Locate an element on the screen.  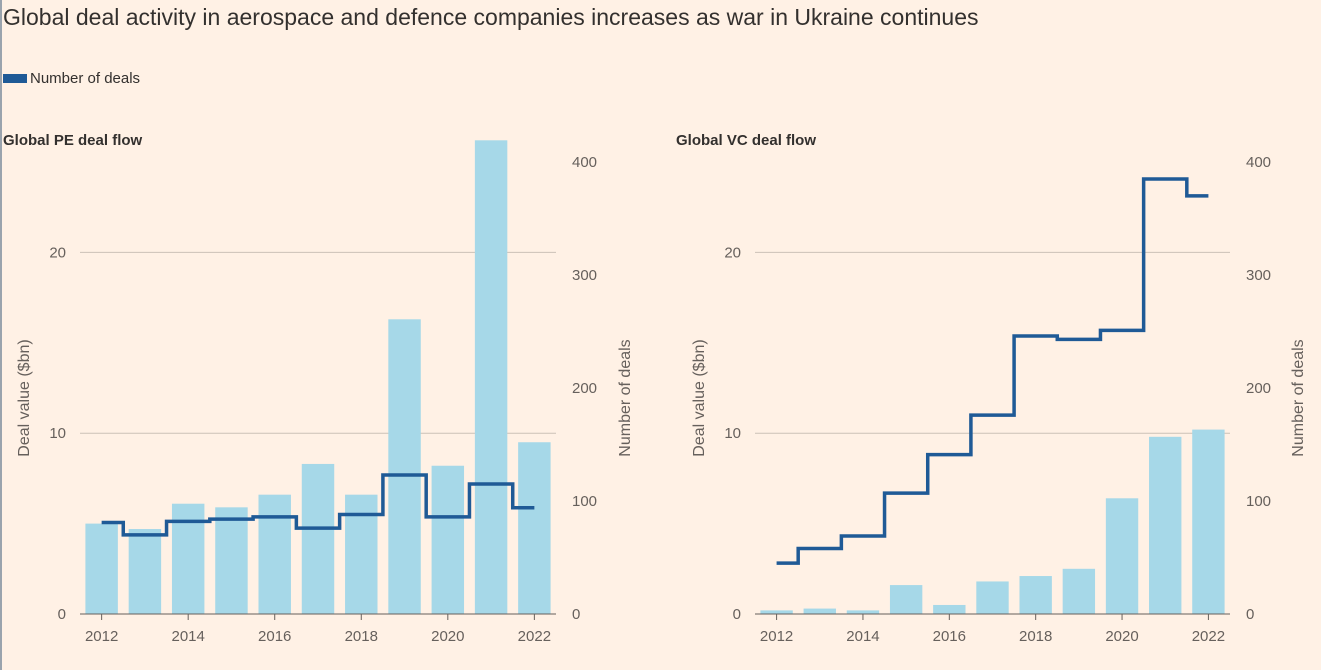
left-edge-rule is located at coordinates (1, 335).